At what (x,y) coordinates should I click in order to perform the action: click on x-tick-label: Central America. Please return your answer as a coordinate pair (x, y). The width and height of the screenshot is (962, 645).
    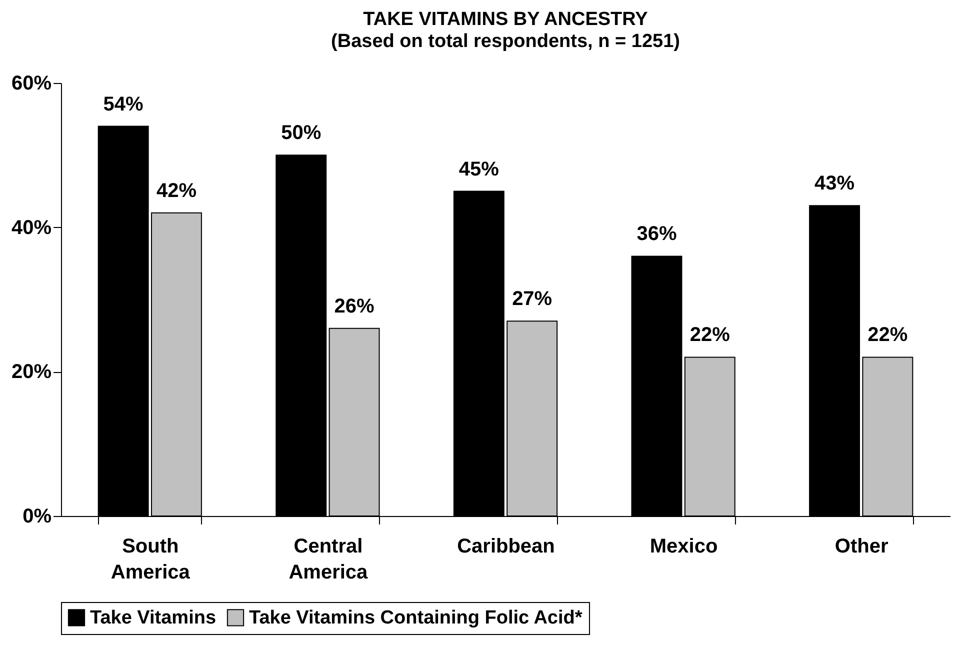
    Looking at the image, I should click on (328, 560).